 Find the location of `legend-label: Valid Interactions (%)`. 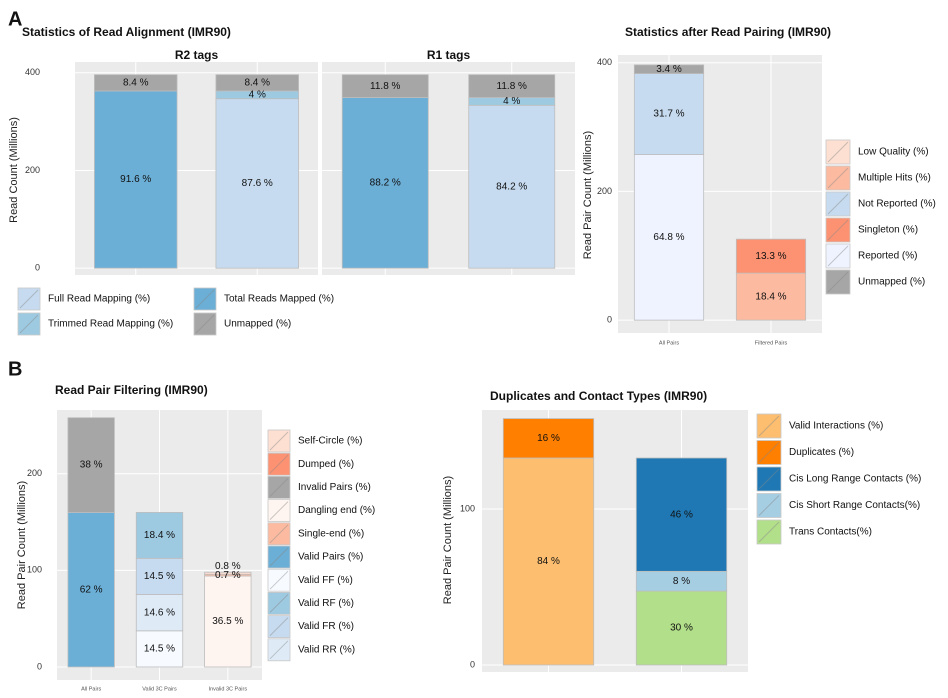

legend-label: Valid Interactions (%) is located at coordinates (836, 426).